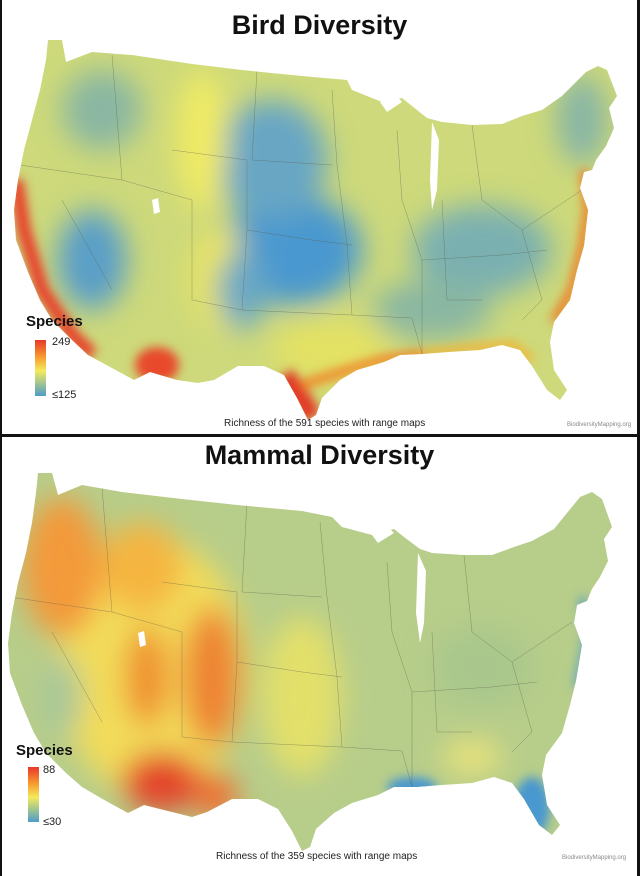 This screenshot has height=876, width=640. Describe the element at coordinates (320, 435) in the screenshot. I see `panel-divider` at that location.